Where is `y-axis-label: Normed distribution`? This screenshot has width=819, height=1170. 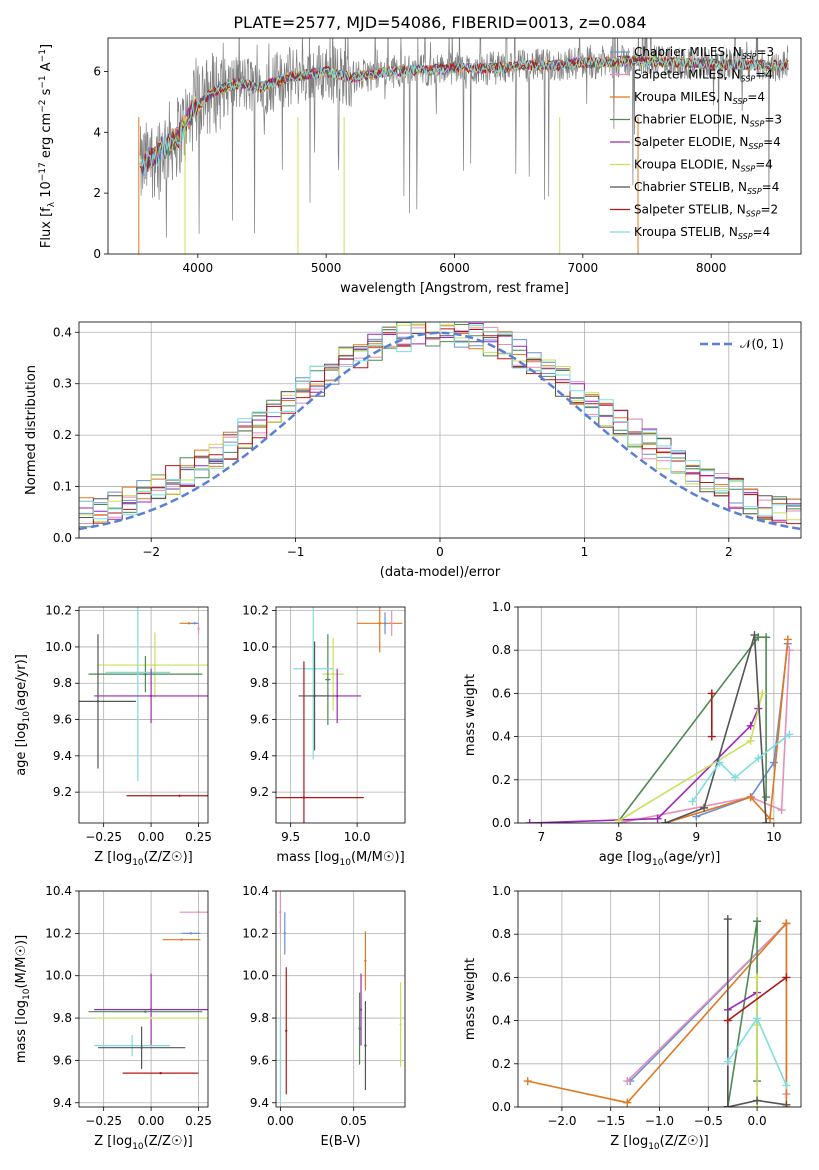
y-axis-label: Normed distribution is located at coordinates (31, 430).